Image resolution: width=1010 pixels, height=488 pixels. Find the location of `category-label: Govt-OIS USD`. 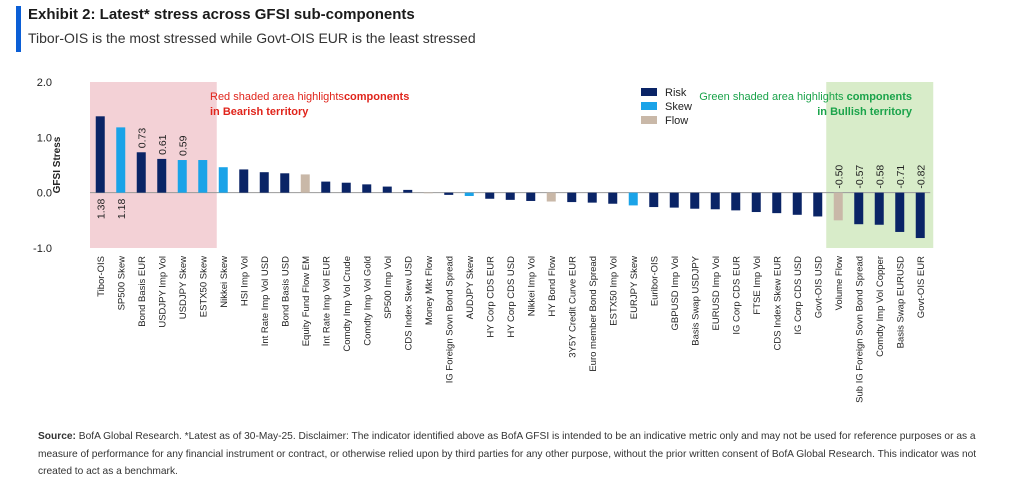

category-label: Govt-OIS USD is located at coordinates (818, 287).